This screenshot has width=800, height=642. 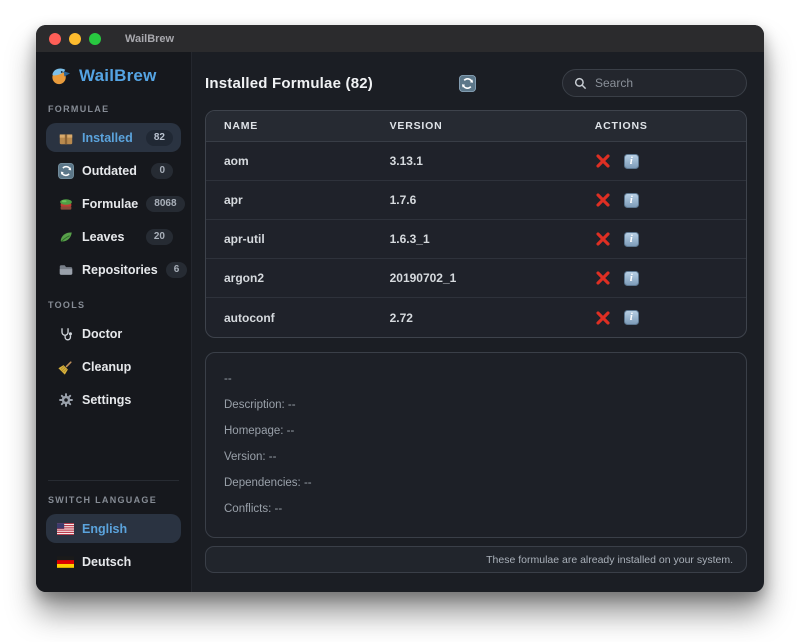 I want to click on formula-name: apr-util, so click(x=244, y=239).